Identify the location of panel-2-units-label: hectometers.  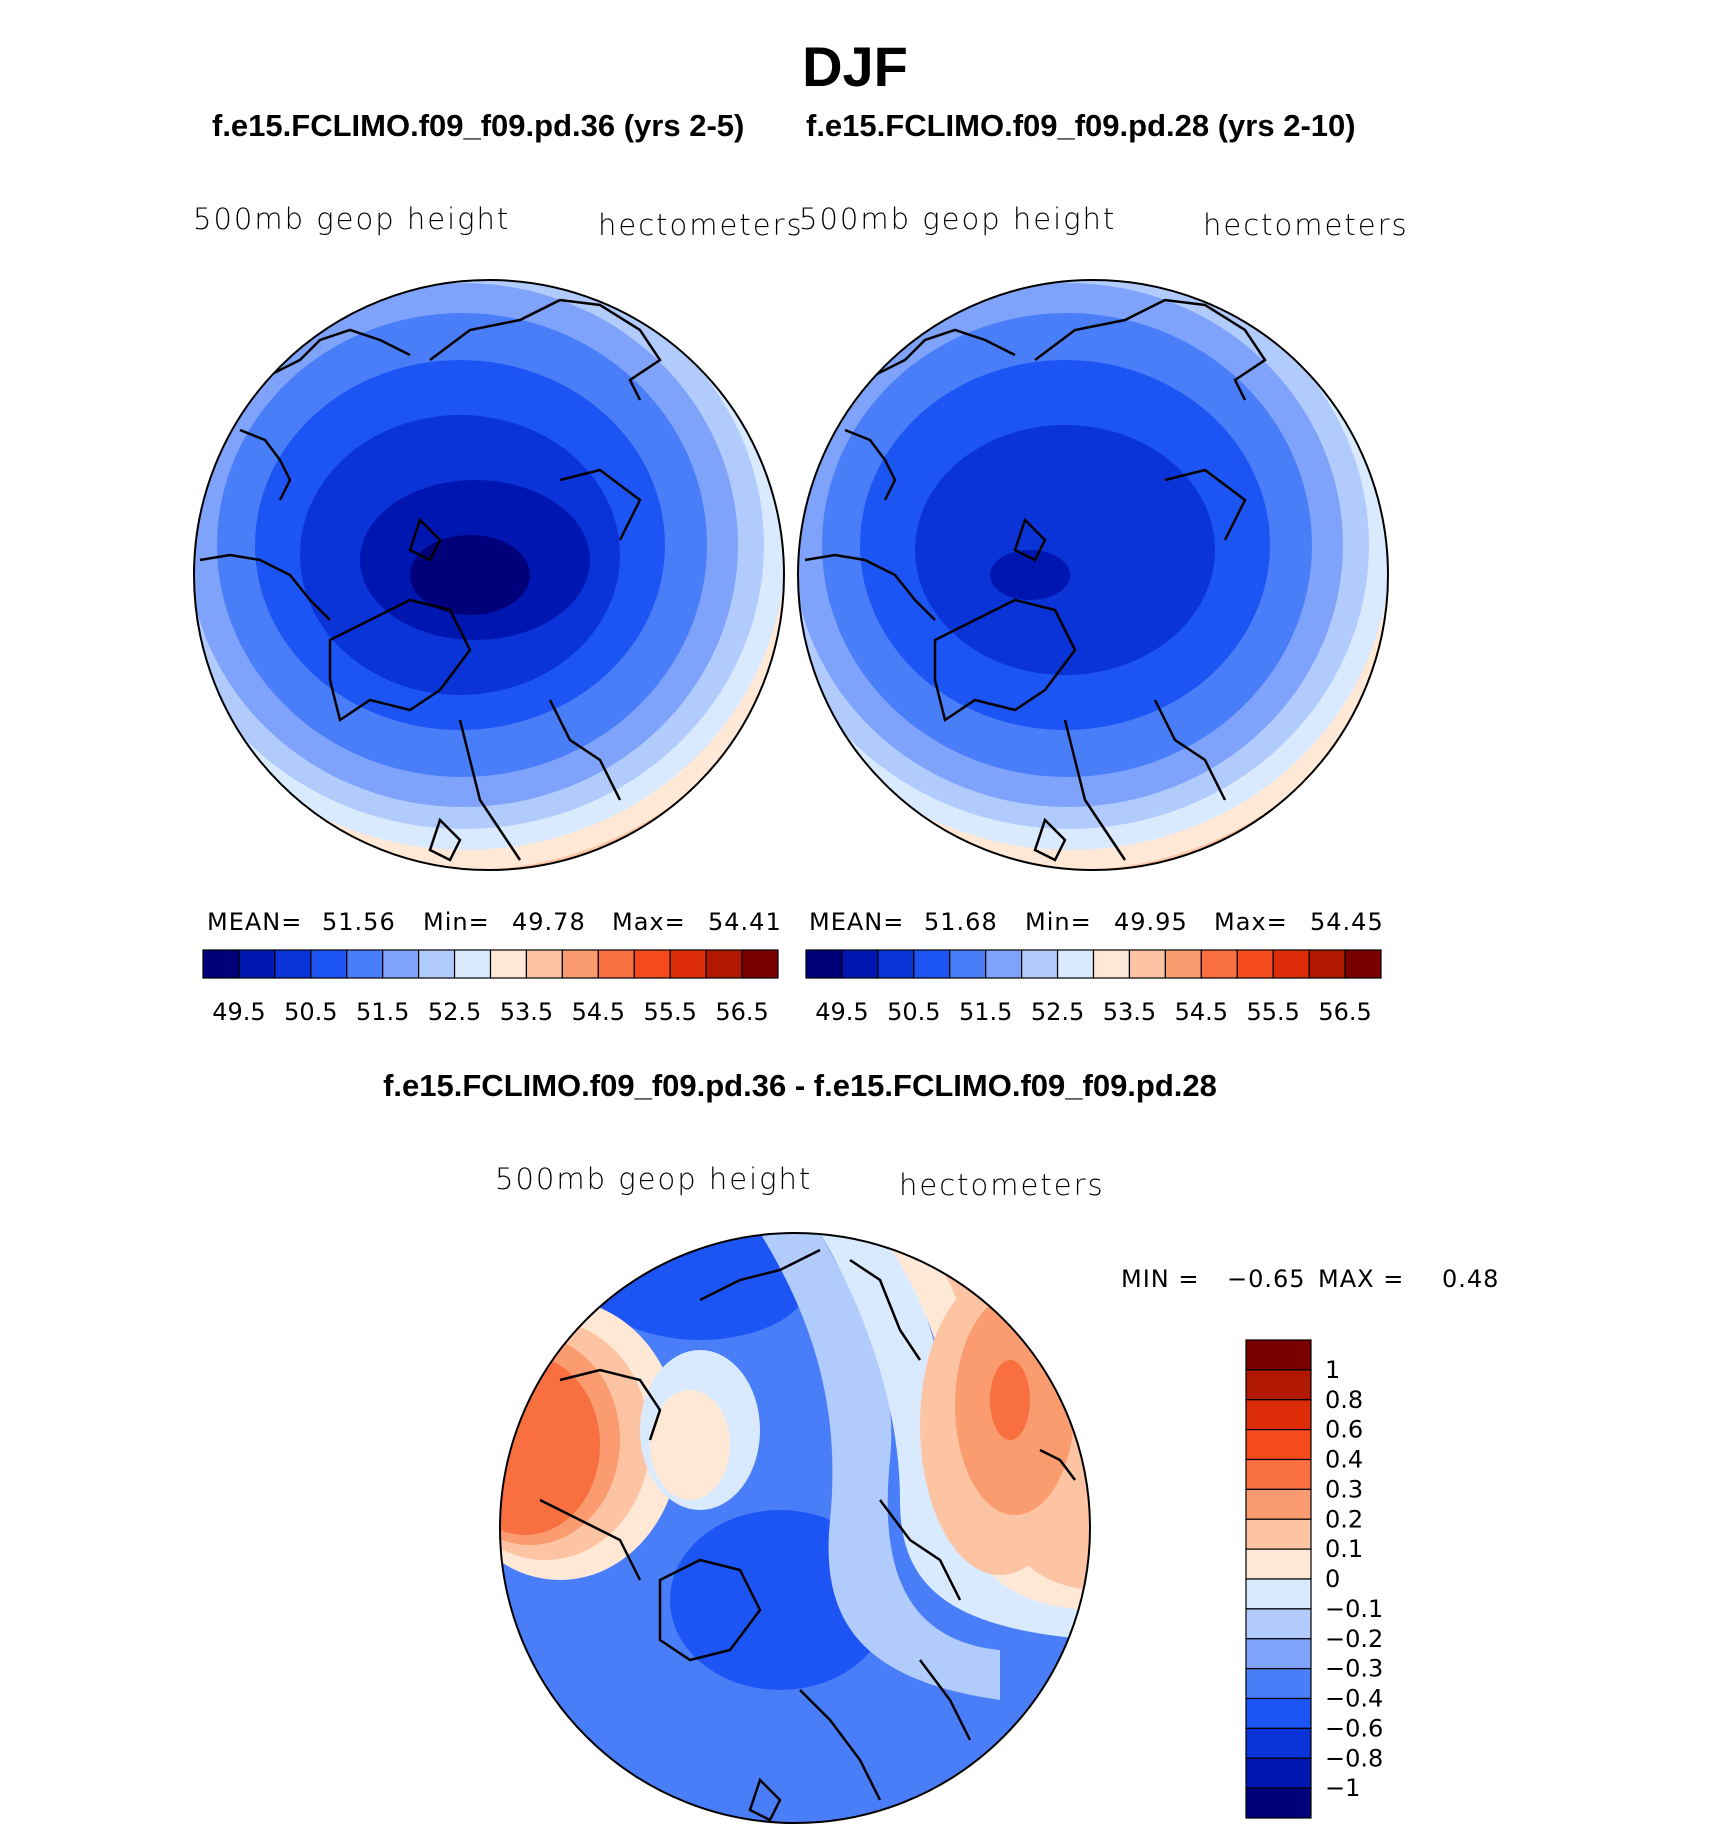
(1306, 225).